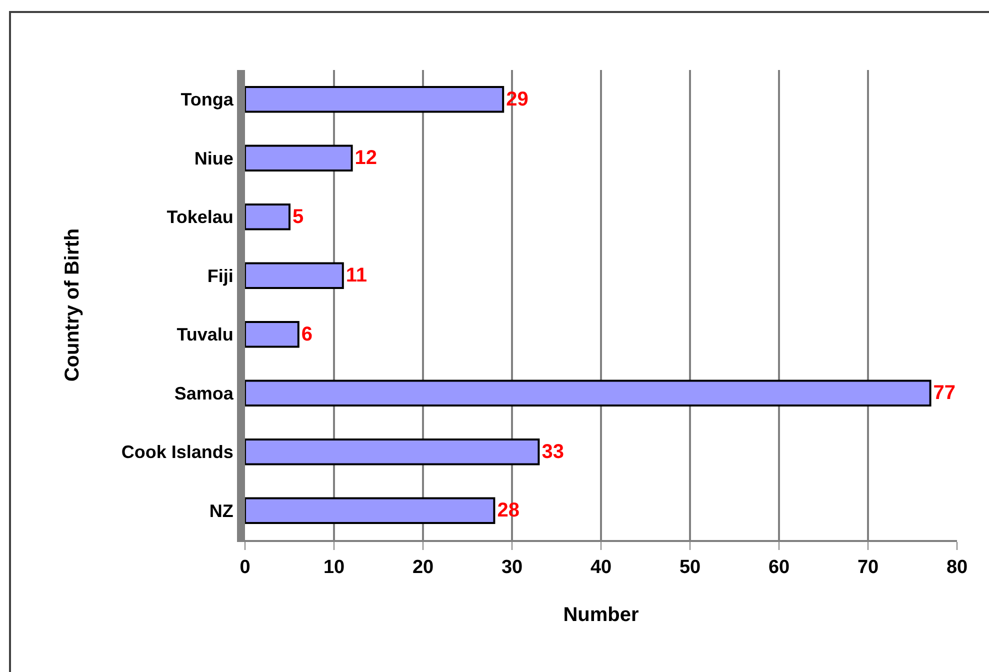 The width and height of the screenshot is (989, 672). I want to click on x-tick-label: 50, so click(690, 567).